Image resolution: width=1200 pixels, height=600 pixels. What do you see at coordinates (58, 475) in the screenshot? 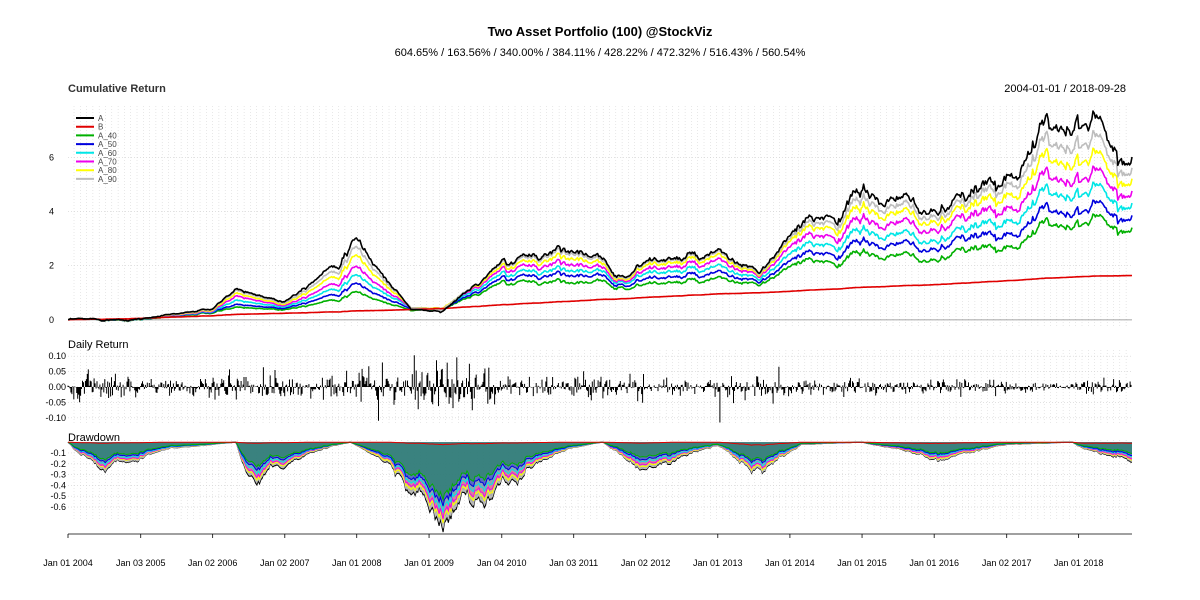
I see `drawdown-y-tick-label: -0.3` at bounding box center [58, 475].